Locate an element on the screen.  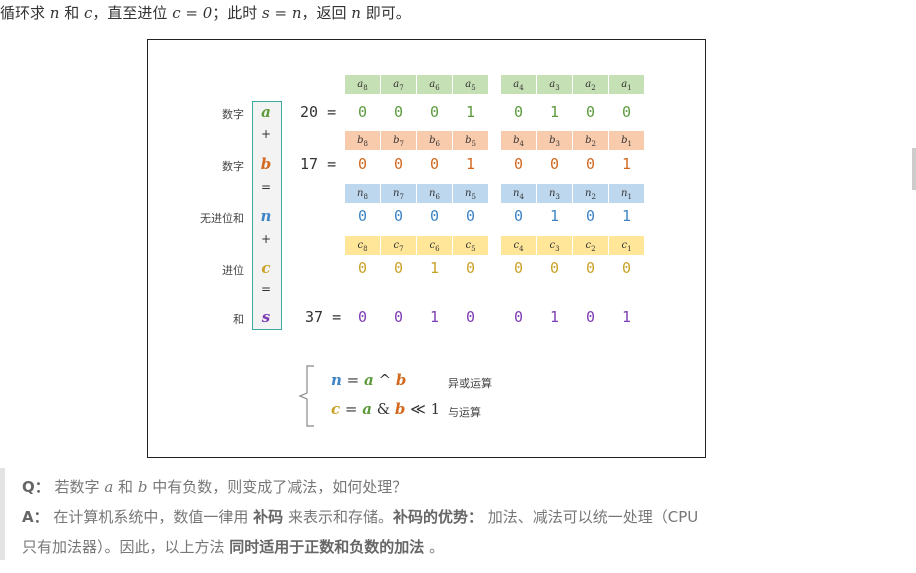
answer-line-2: 只有加法器）。因此，以上方法 同时适用于正数和负数的加法 。 is located at coordinates (233, 546).